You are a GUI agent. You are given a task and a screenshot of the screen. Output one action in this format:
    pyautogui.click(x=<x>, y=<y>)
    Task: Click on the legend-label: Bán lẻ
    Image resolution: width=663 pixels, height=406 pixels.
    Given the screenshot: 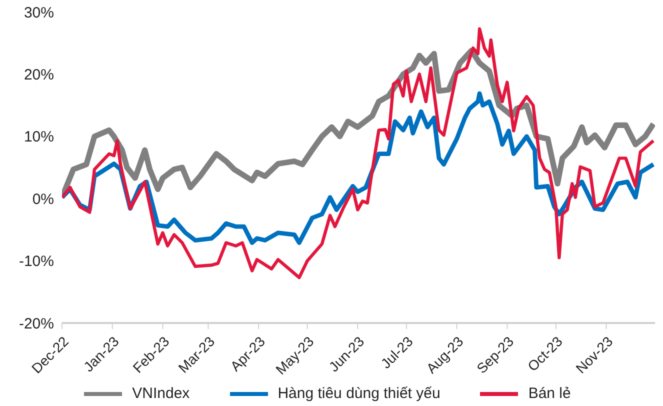 What is the action you would take?
    pyautogui.click(x=549, y=393)
    